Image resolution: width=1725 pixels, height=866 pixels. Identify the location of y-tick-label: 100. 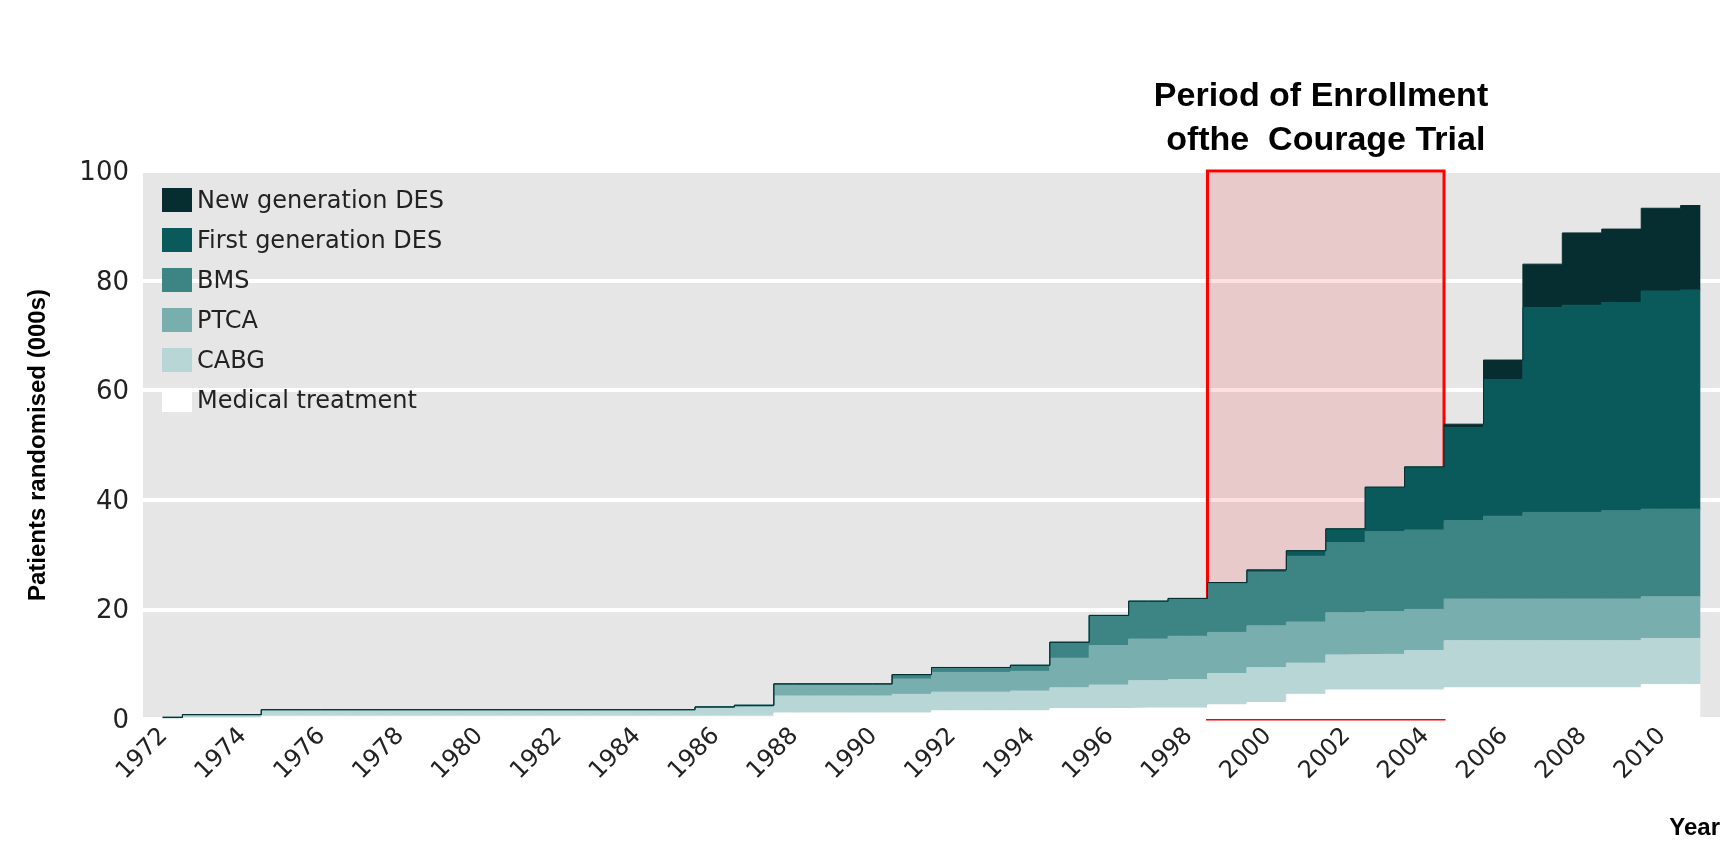
(104, 171).